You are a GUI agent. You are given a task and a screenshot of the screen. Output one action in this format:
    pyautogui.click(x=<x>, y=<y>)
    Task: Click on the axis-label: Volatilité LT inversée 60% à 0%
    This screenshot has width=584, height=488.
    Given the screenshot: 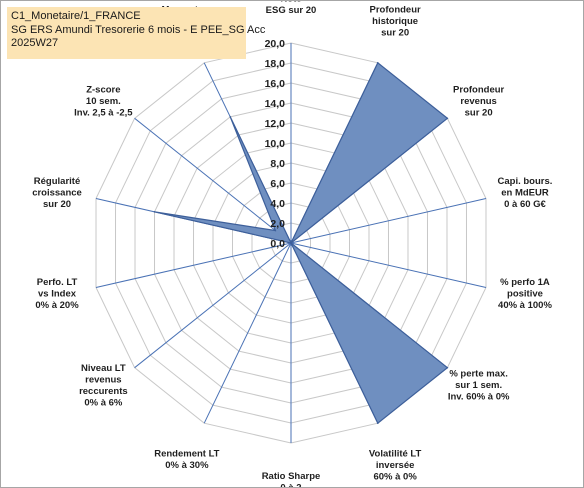 What is the action you would take?
    pyautogui.click(x=395, y=465)
    